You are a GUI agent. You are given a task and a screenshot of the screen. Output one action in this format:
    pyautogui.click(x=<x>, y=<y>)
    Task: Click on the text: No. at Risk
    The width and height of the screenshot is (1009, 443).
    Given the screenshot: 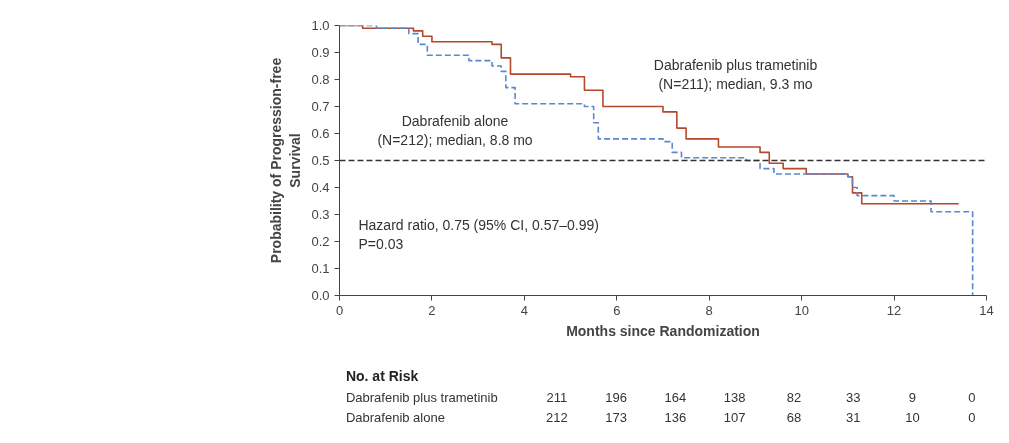 What is the action you would take?
    pyautogui.click(x=382, y=376)
    